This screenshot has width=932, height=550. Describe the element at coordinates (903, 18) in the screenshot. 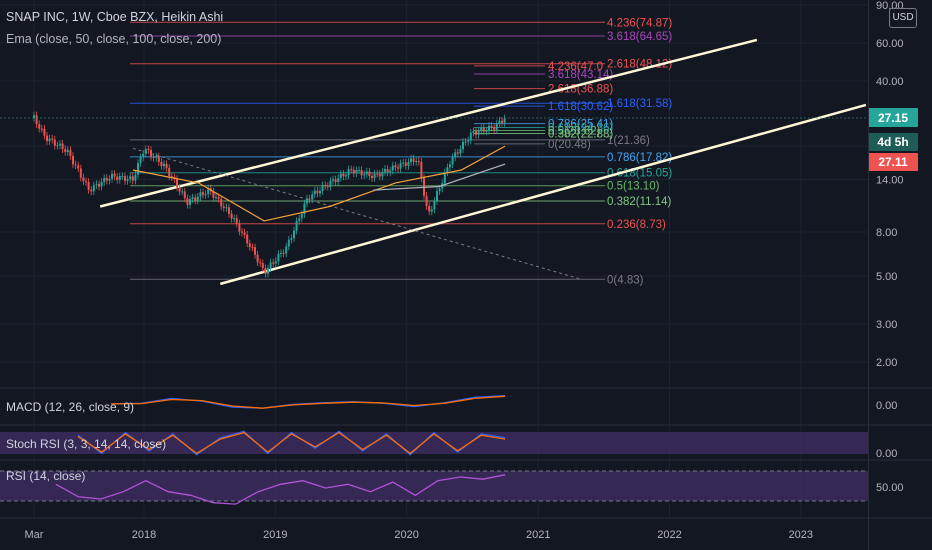

I see `currency-button: USD` at that location.